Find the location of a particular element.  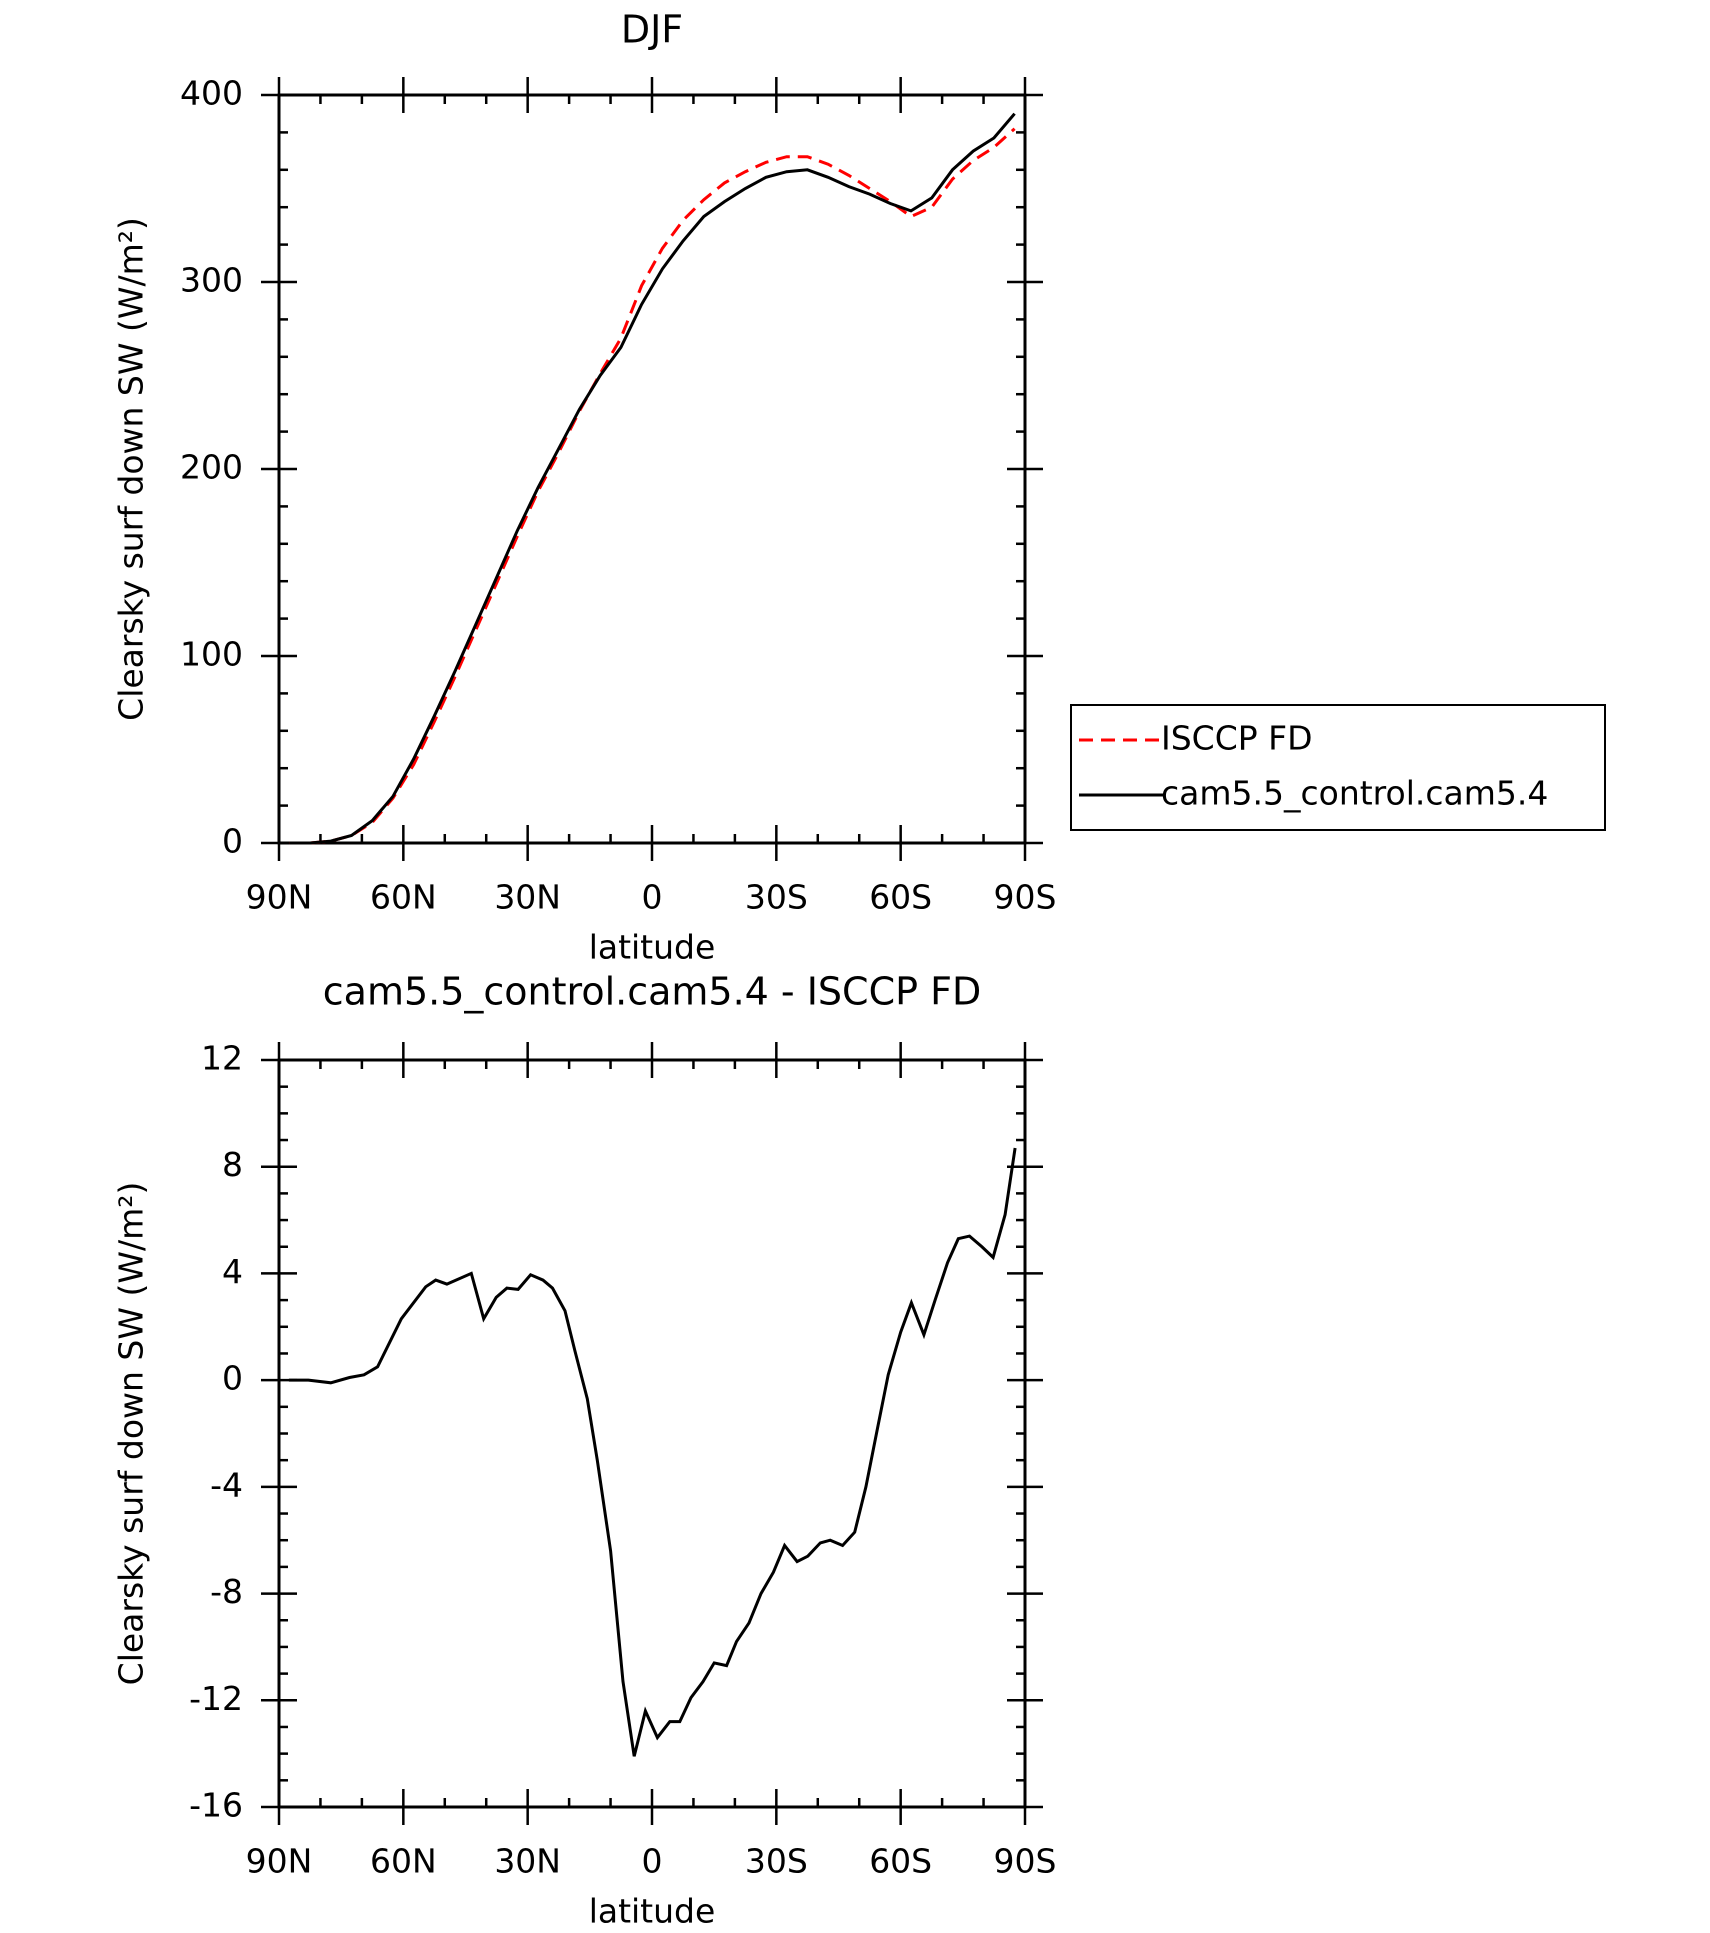

y-tick-label: 4 is located at coordinates (232, 1271).